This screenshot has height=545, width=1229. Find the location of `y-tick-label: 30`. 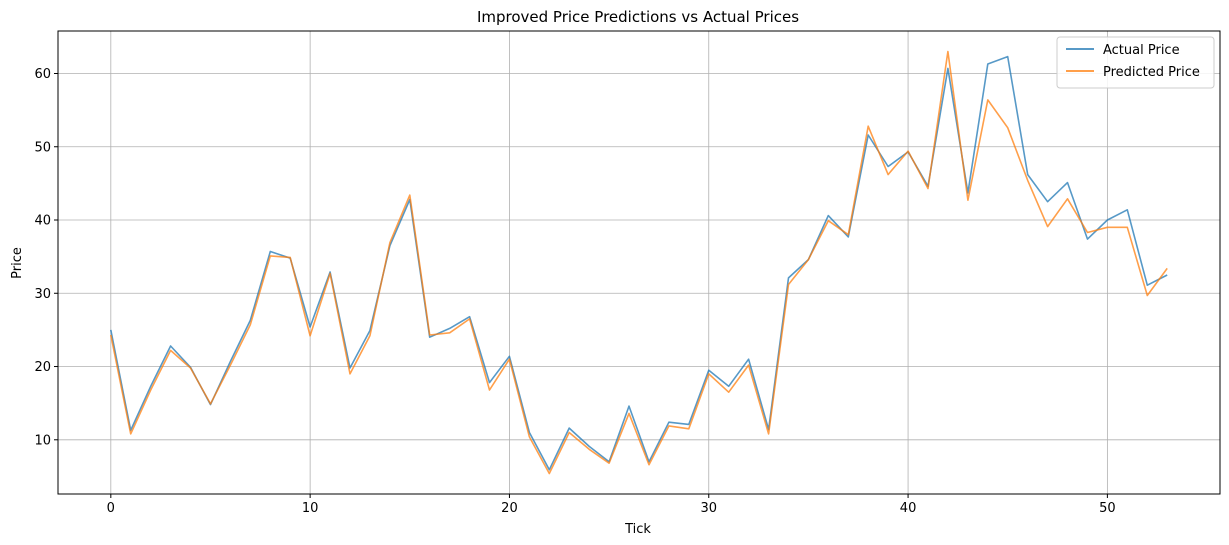

y-tick-label: 30 is located at coordinates (42, 294).